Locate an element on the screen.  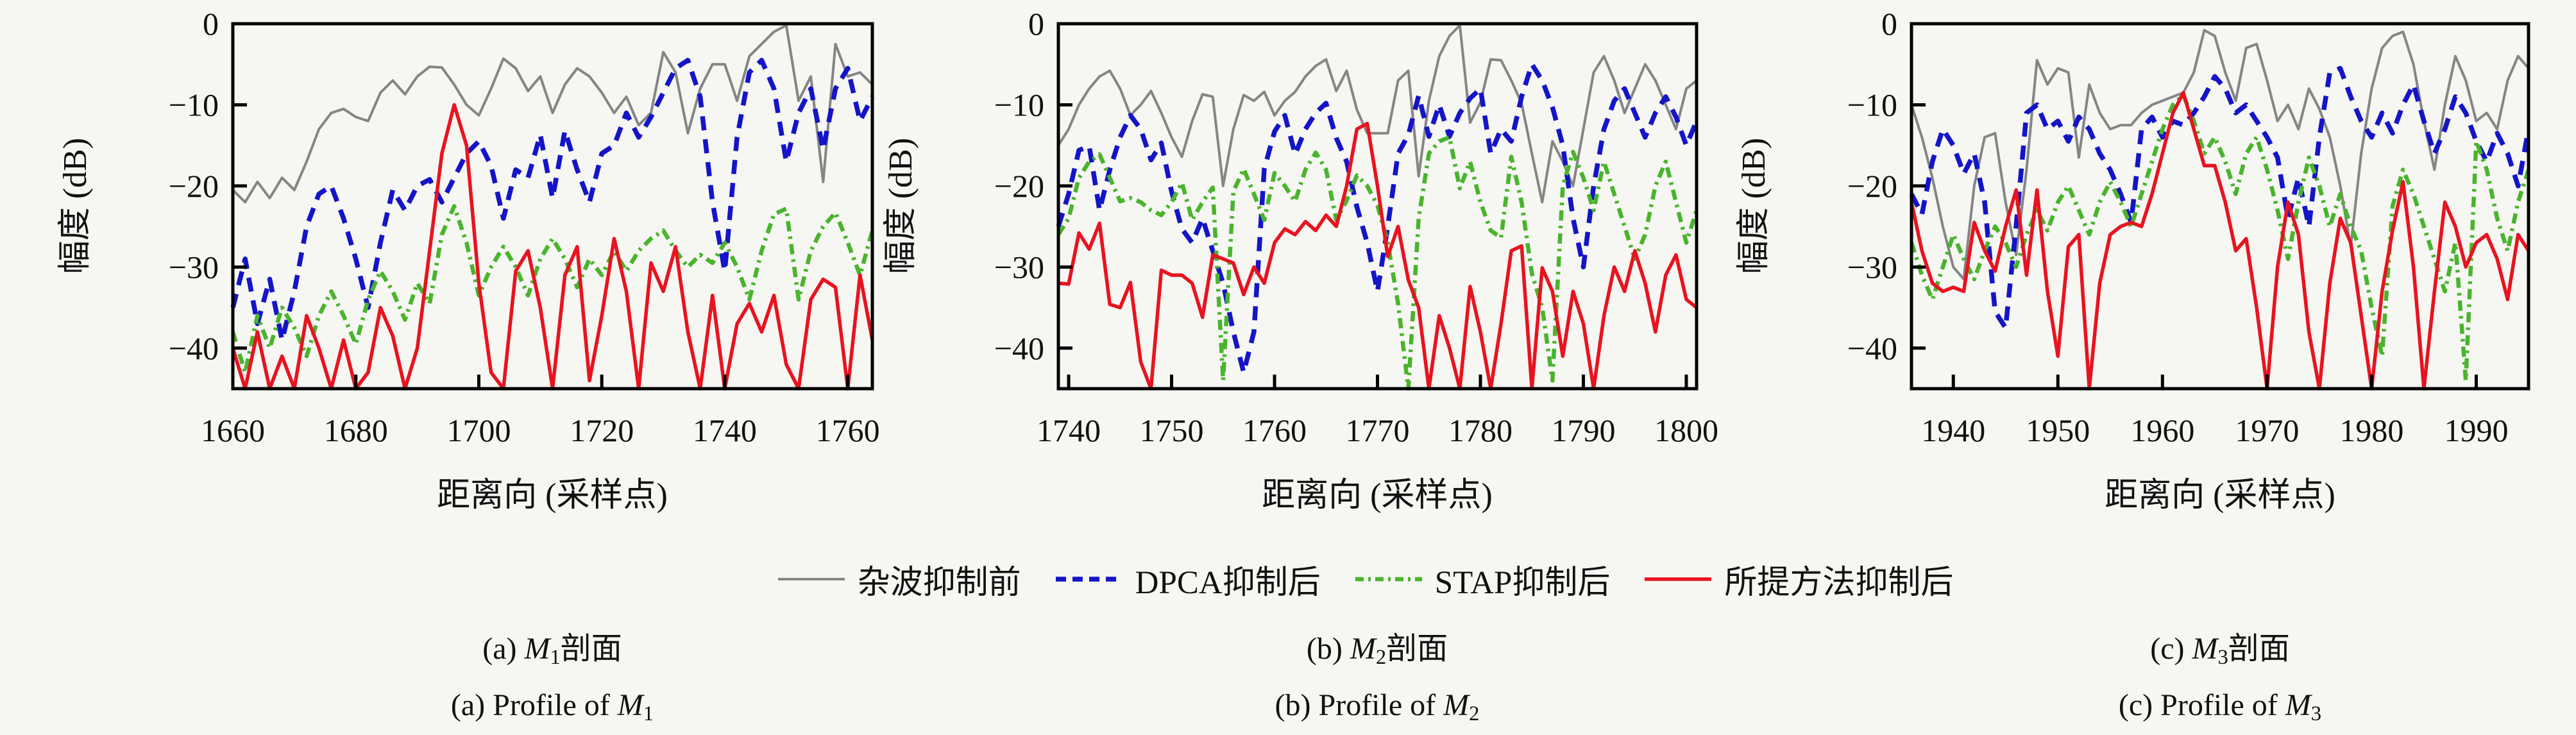
x-tick-label: 1980 is located at coordinates (2371, 430).